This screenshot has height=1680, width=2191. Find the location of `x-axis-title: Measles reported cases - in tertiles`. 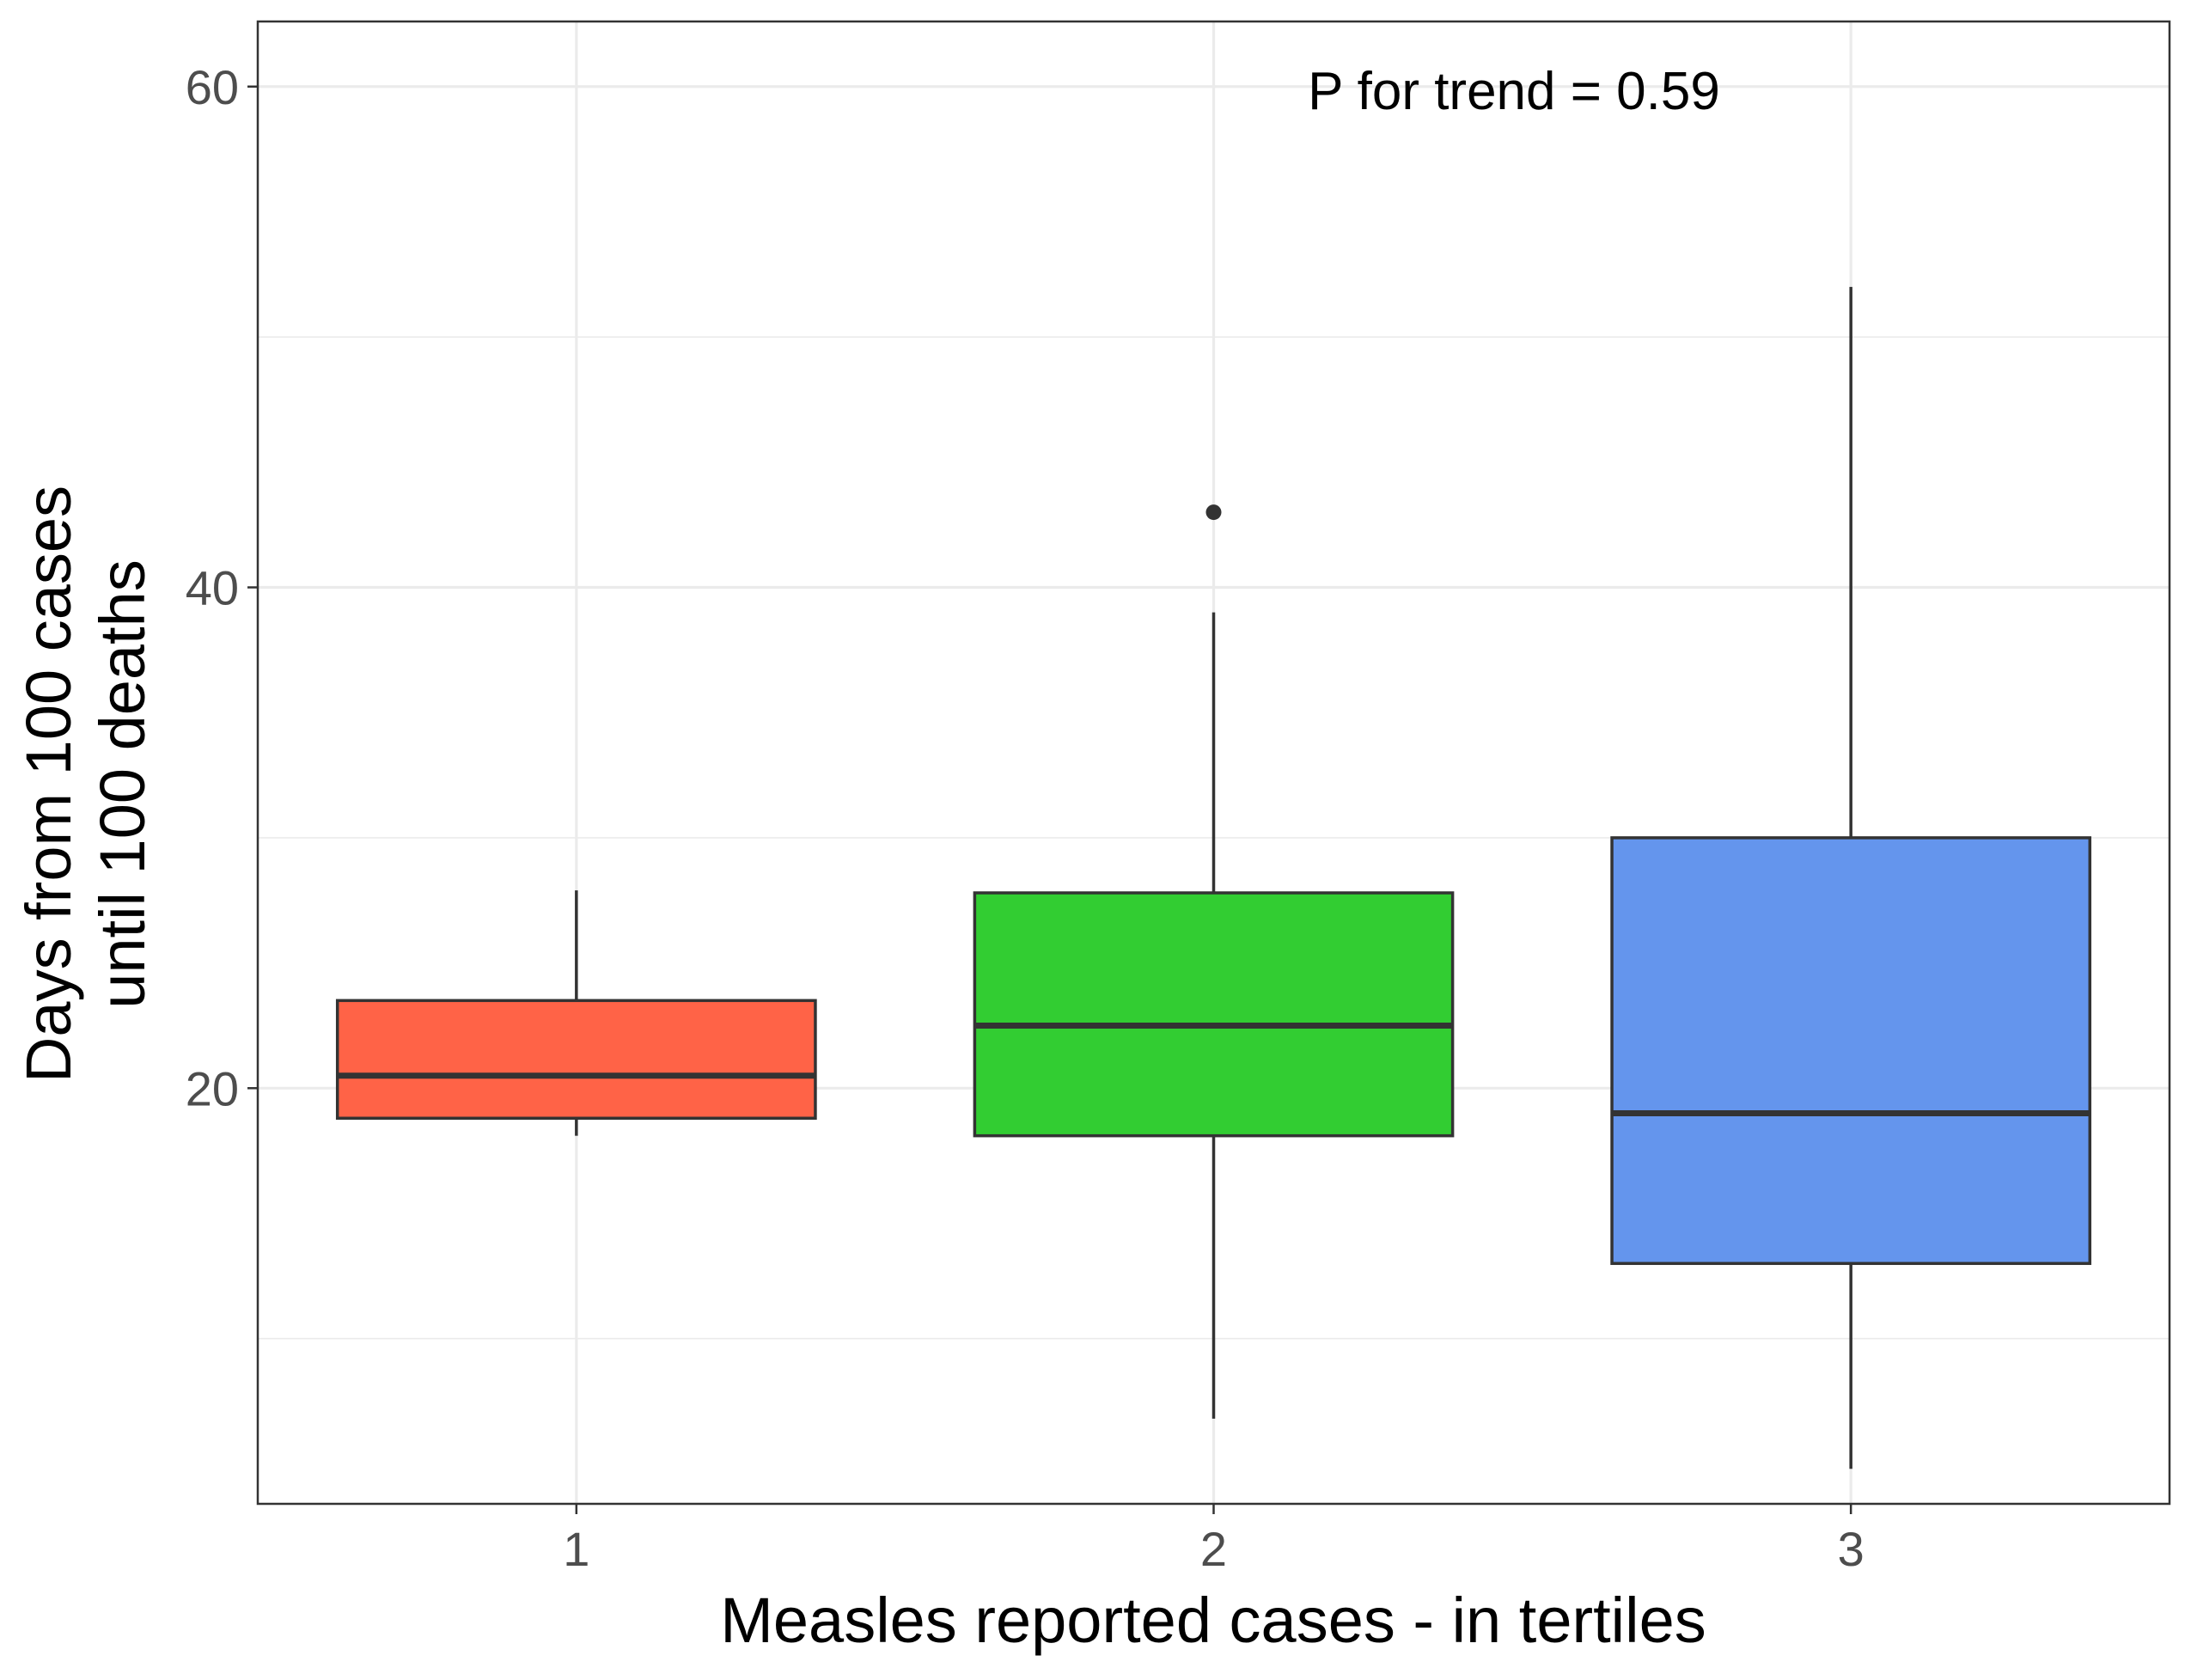

x-axis-title: Measles reported cases - in tertiles is located at coordinates (1213, 1620).